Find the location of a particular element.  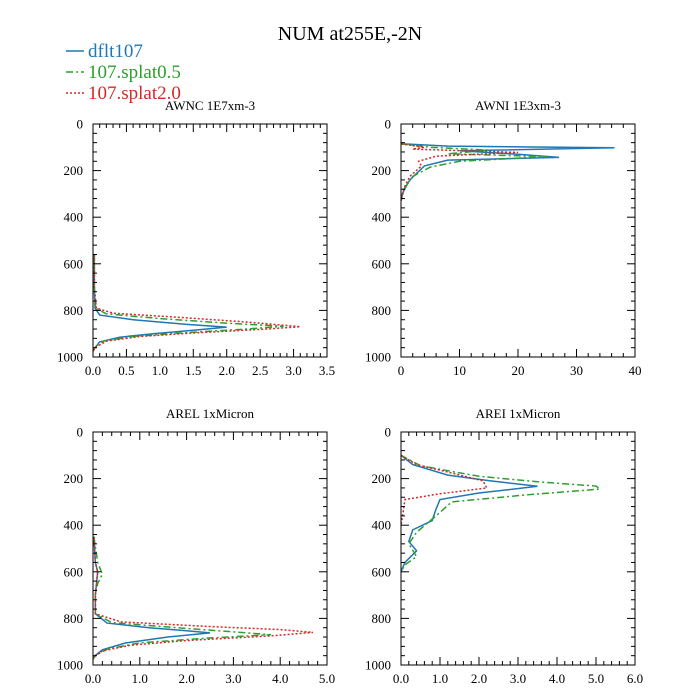

x-tick-label-2-1: 1.0 is located at coordinates (140, 678).